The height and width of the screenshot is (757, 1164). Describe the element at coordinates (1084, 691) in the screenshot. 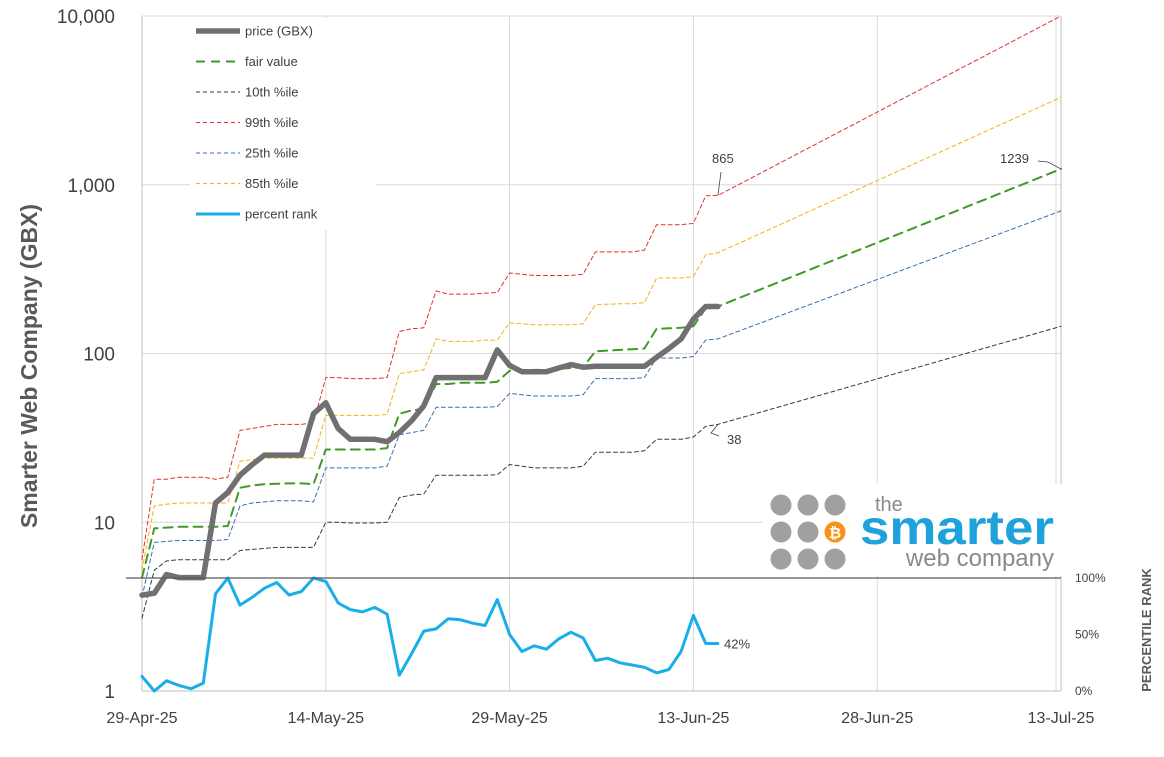

I see `y2-tick-label: 0%` at that location.